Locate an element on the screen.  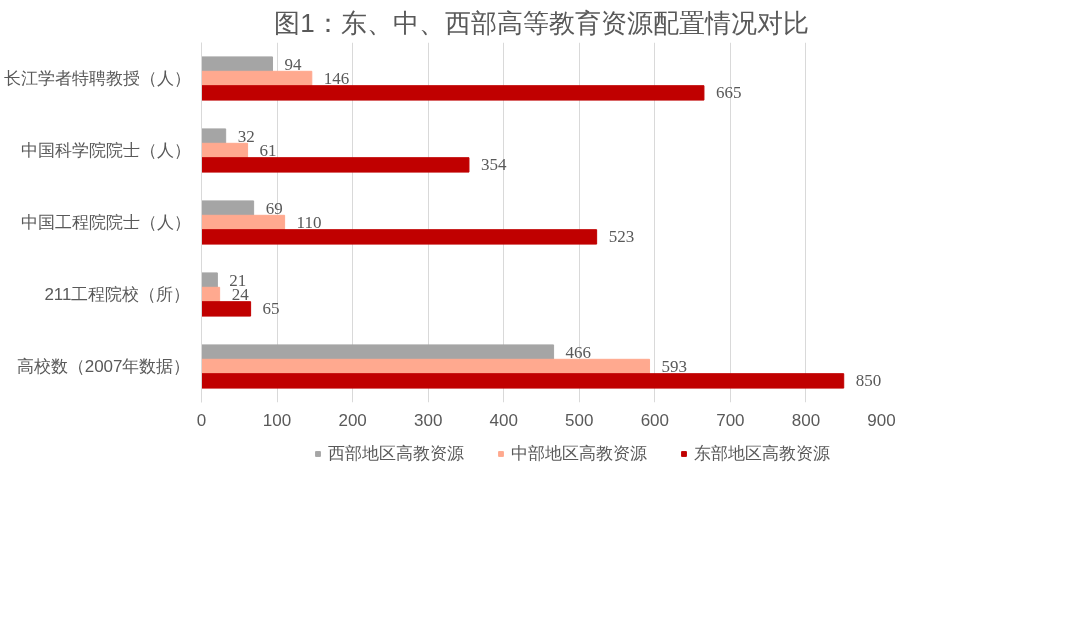
legend-label: 西部地区高教资源 is located at coordinates (396, 453).